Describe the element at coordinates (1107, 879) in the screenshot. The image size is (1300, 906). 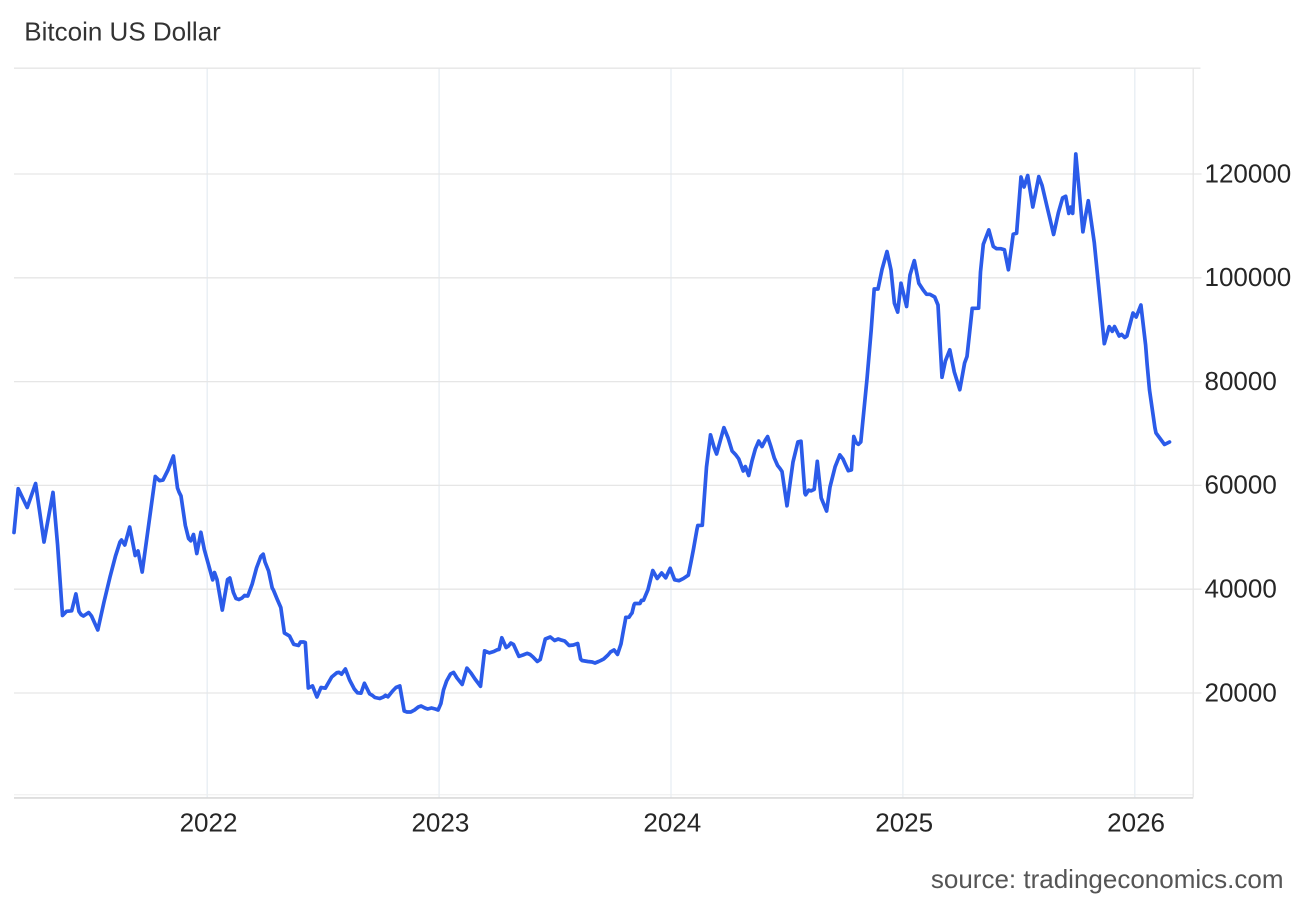
I see `svg-text: source: tradingeconomics.com` at that location.